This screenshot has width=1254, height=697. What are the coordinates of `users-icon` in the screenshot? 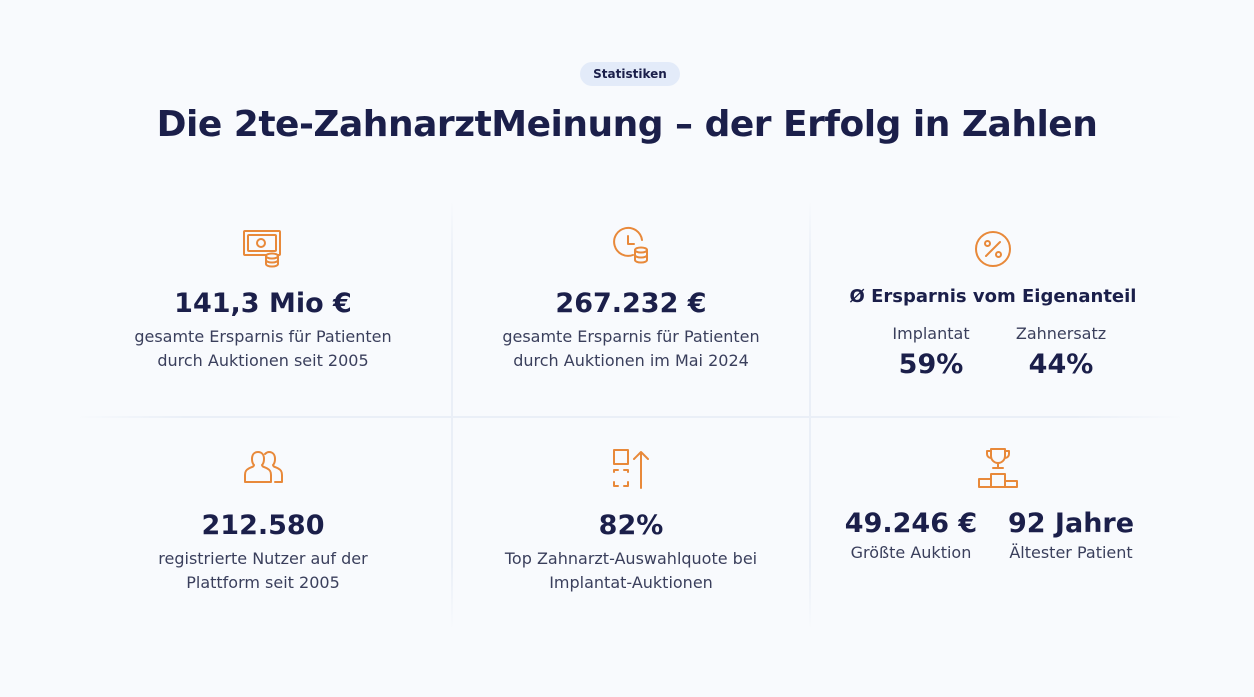 It's located at (263, 467).